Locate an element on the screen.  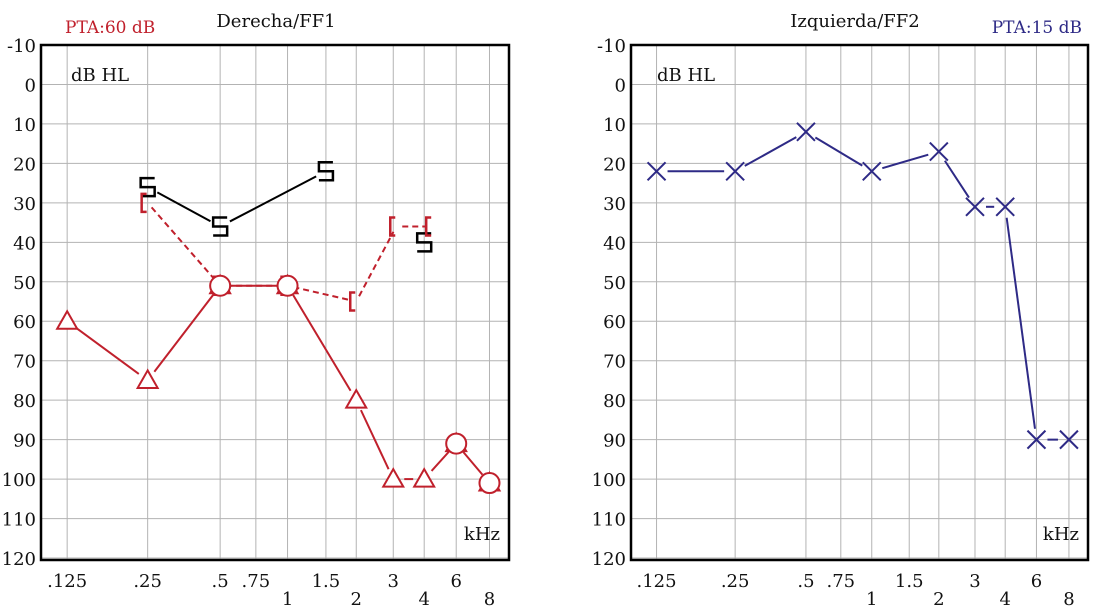
pta-label: PTA:15 dB is located at coordinates (1037, 28).